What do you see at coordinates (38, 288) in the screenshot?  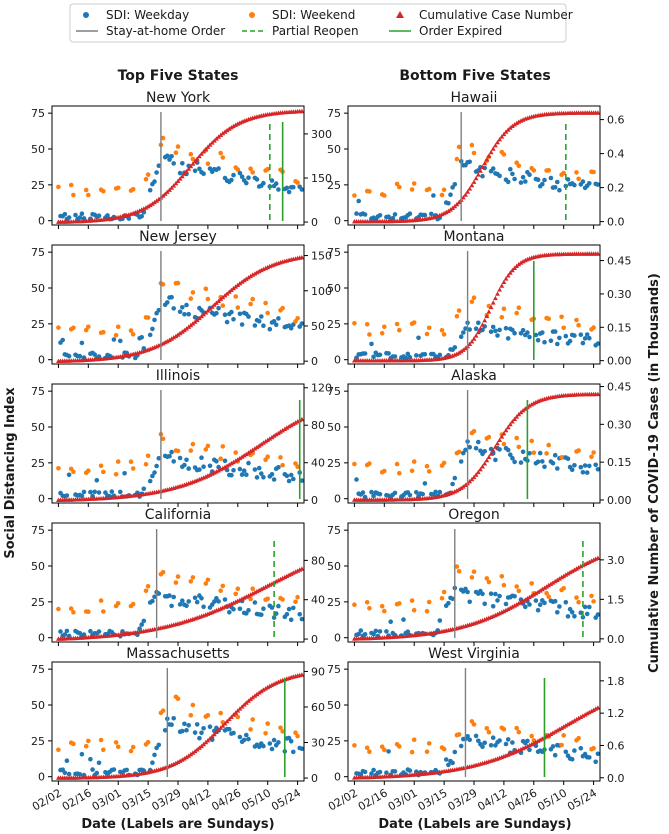 I see `sdi-tick-label: 50` at bounding box center [38, 288].